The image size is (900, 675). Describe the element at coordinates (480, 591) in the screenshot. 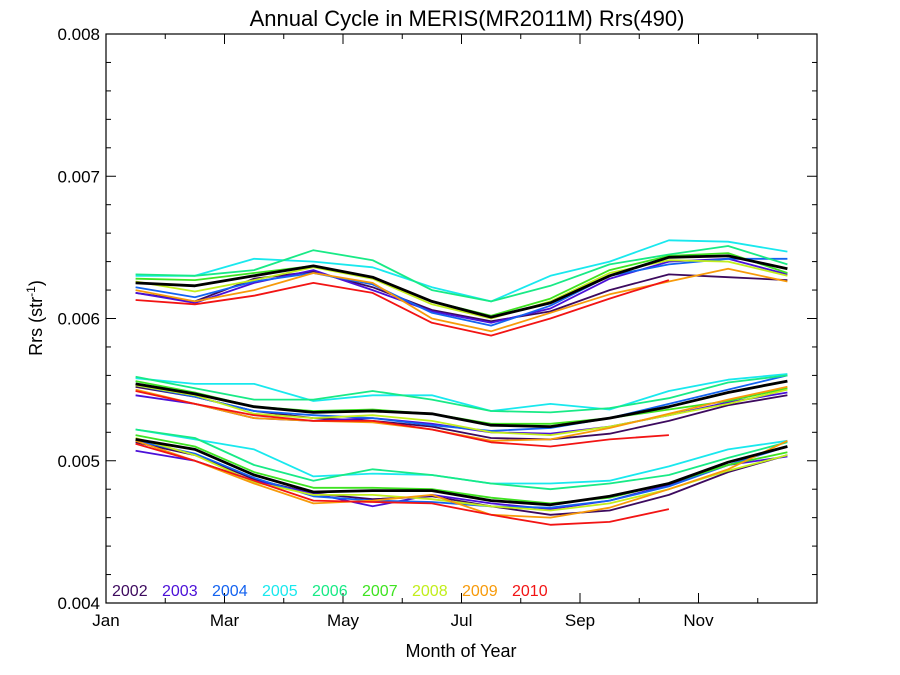

I see `legend-item-2009: 2009` at that location.